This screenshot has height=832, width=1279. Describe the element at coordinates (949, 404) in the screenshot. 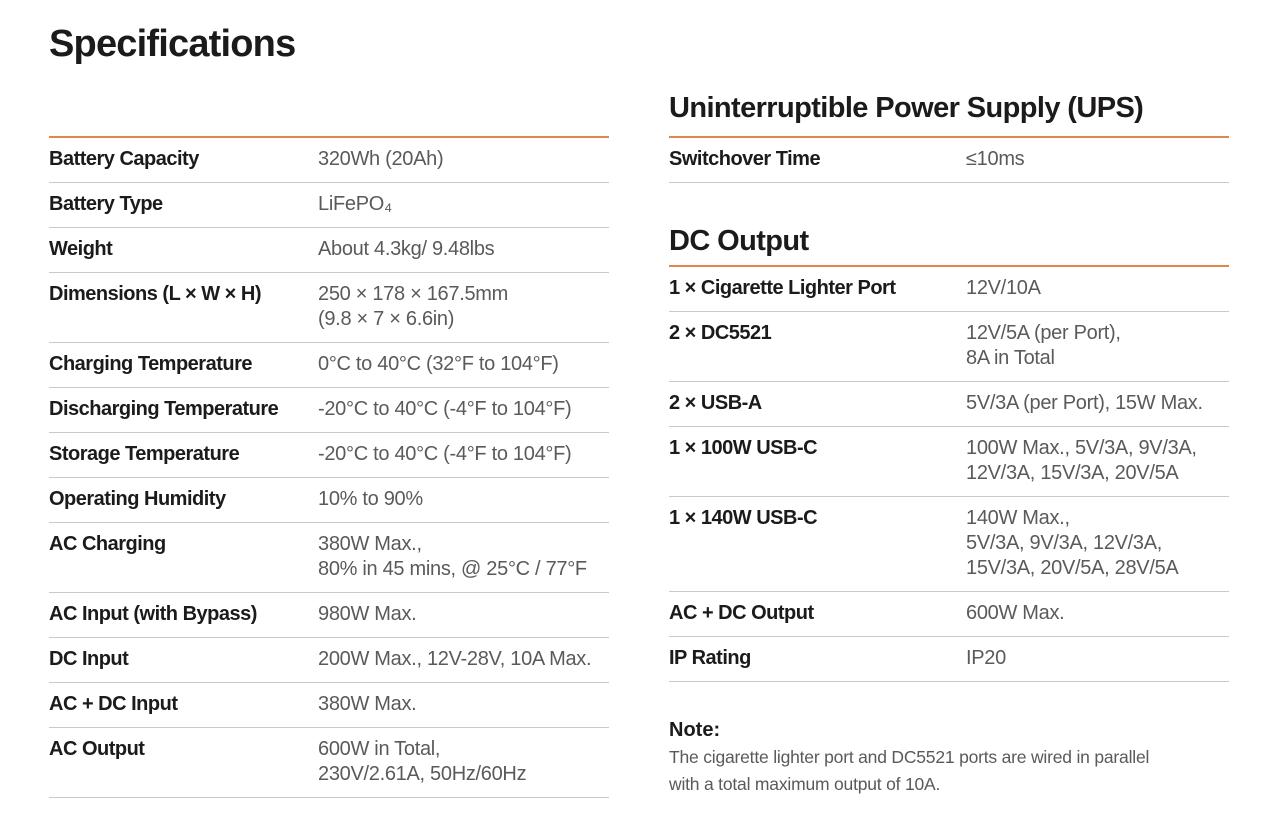

I see `spec-row-usb-a: 2 × USB-A 5V/3A (per Port), 15W Max.` at that location.